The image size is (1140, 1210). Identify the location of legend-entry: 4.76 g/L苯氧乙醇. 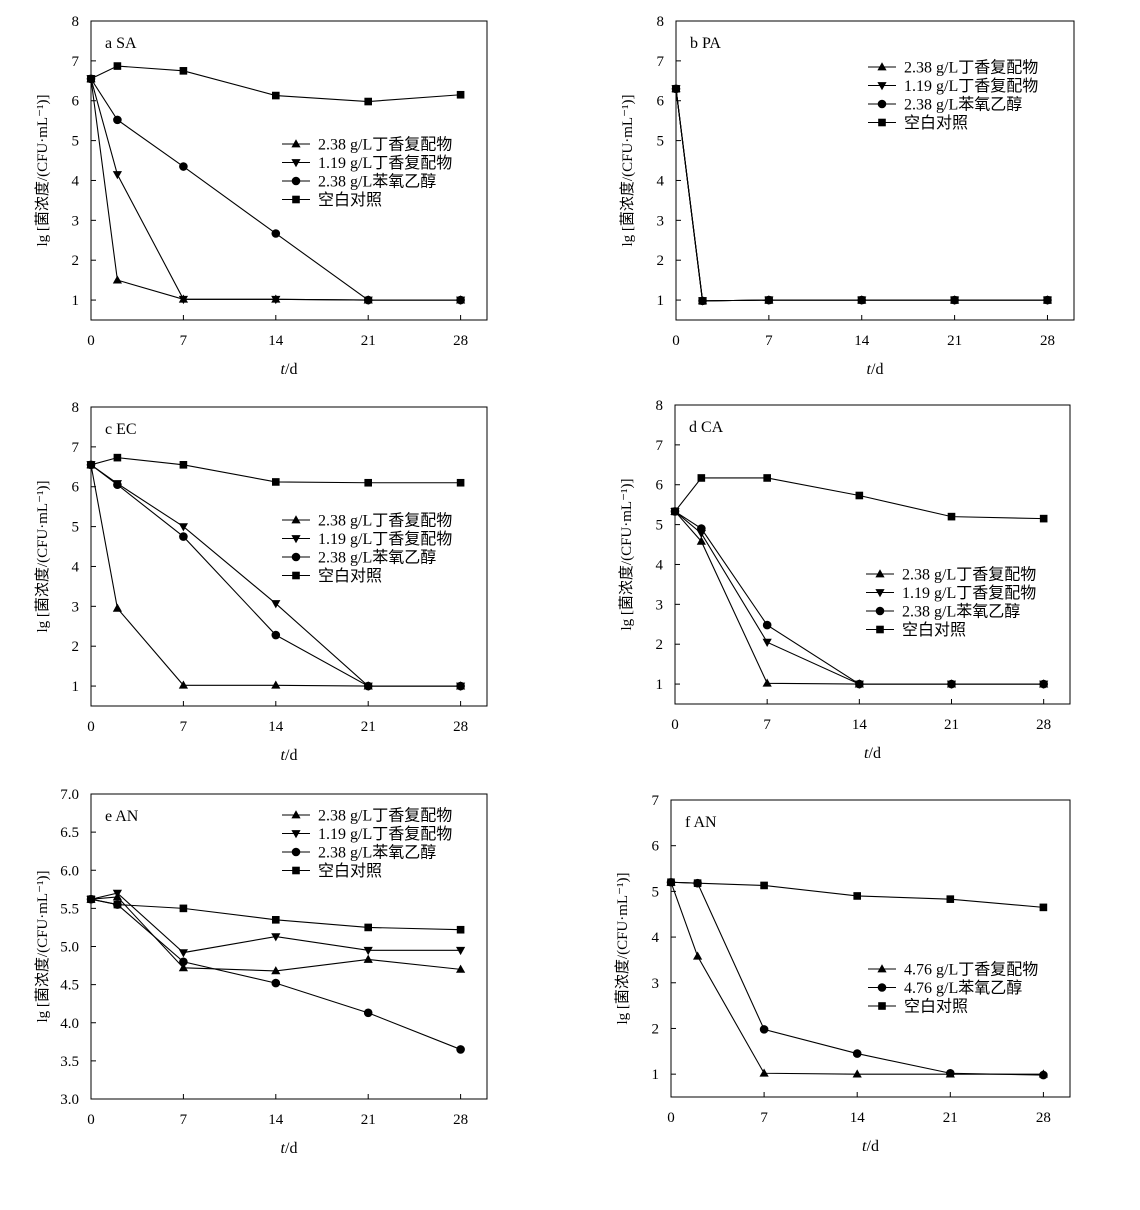
(963, 988).